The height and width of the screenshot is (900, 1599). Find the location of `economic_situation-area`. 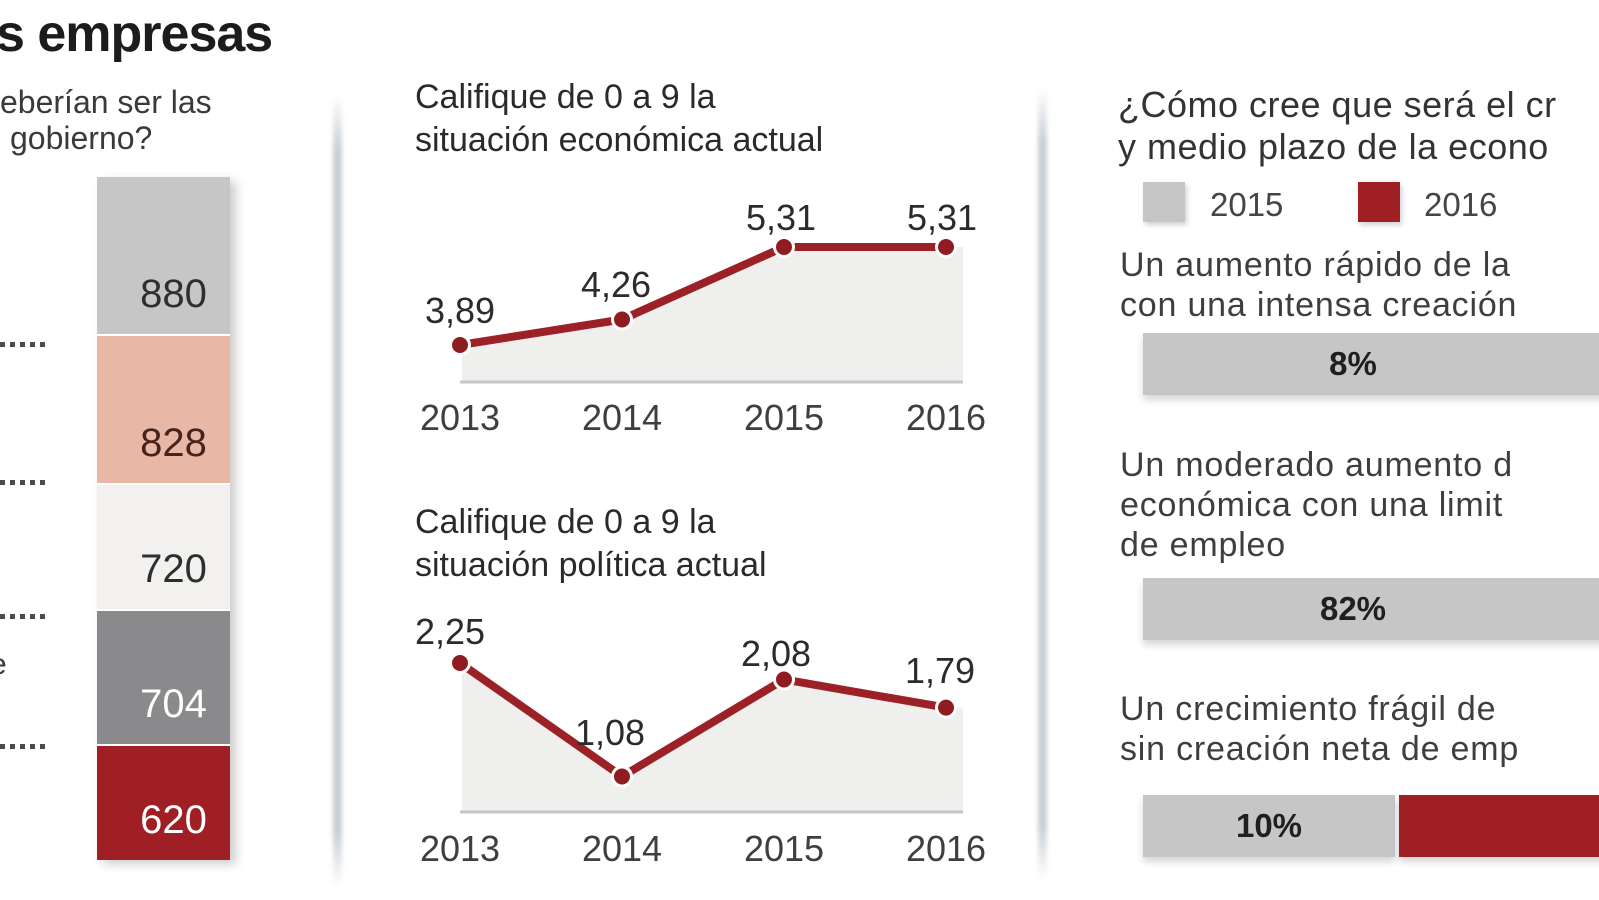

economic_situation-area is located at coordinates (712, 314).